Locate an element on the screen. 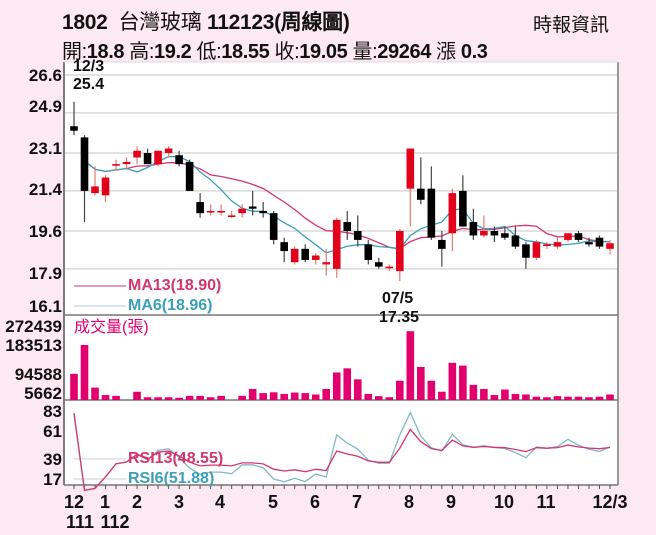 This screenshot has height=535, width=656. volume-tick: 272439 is located at coordinates (33, 326).